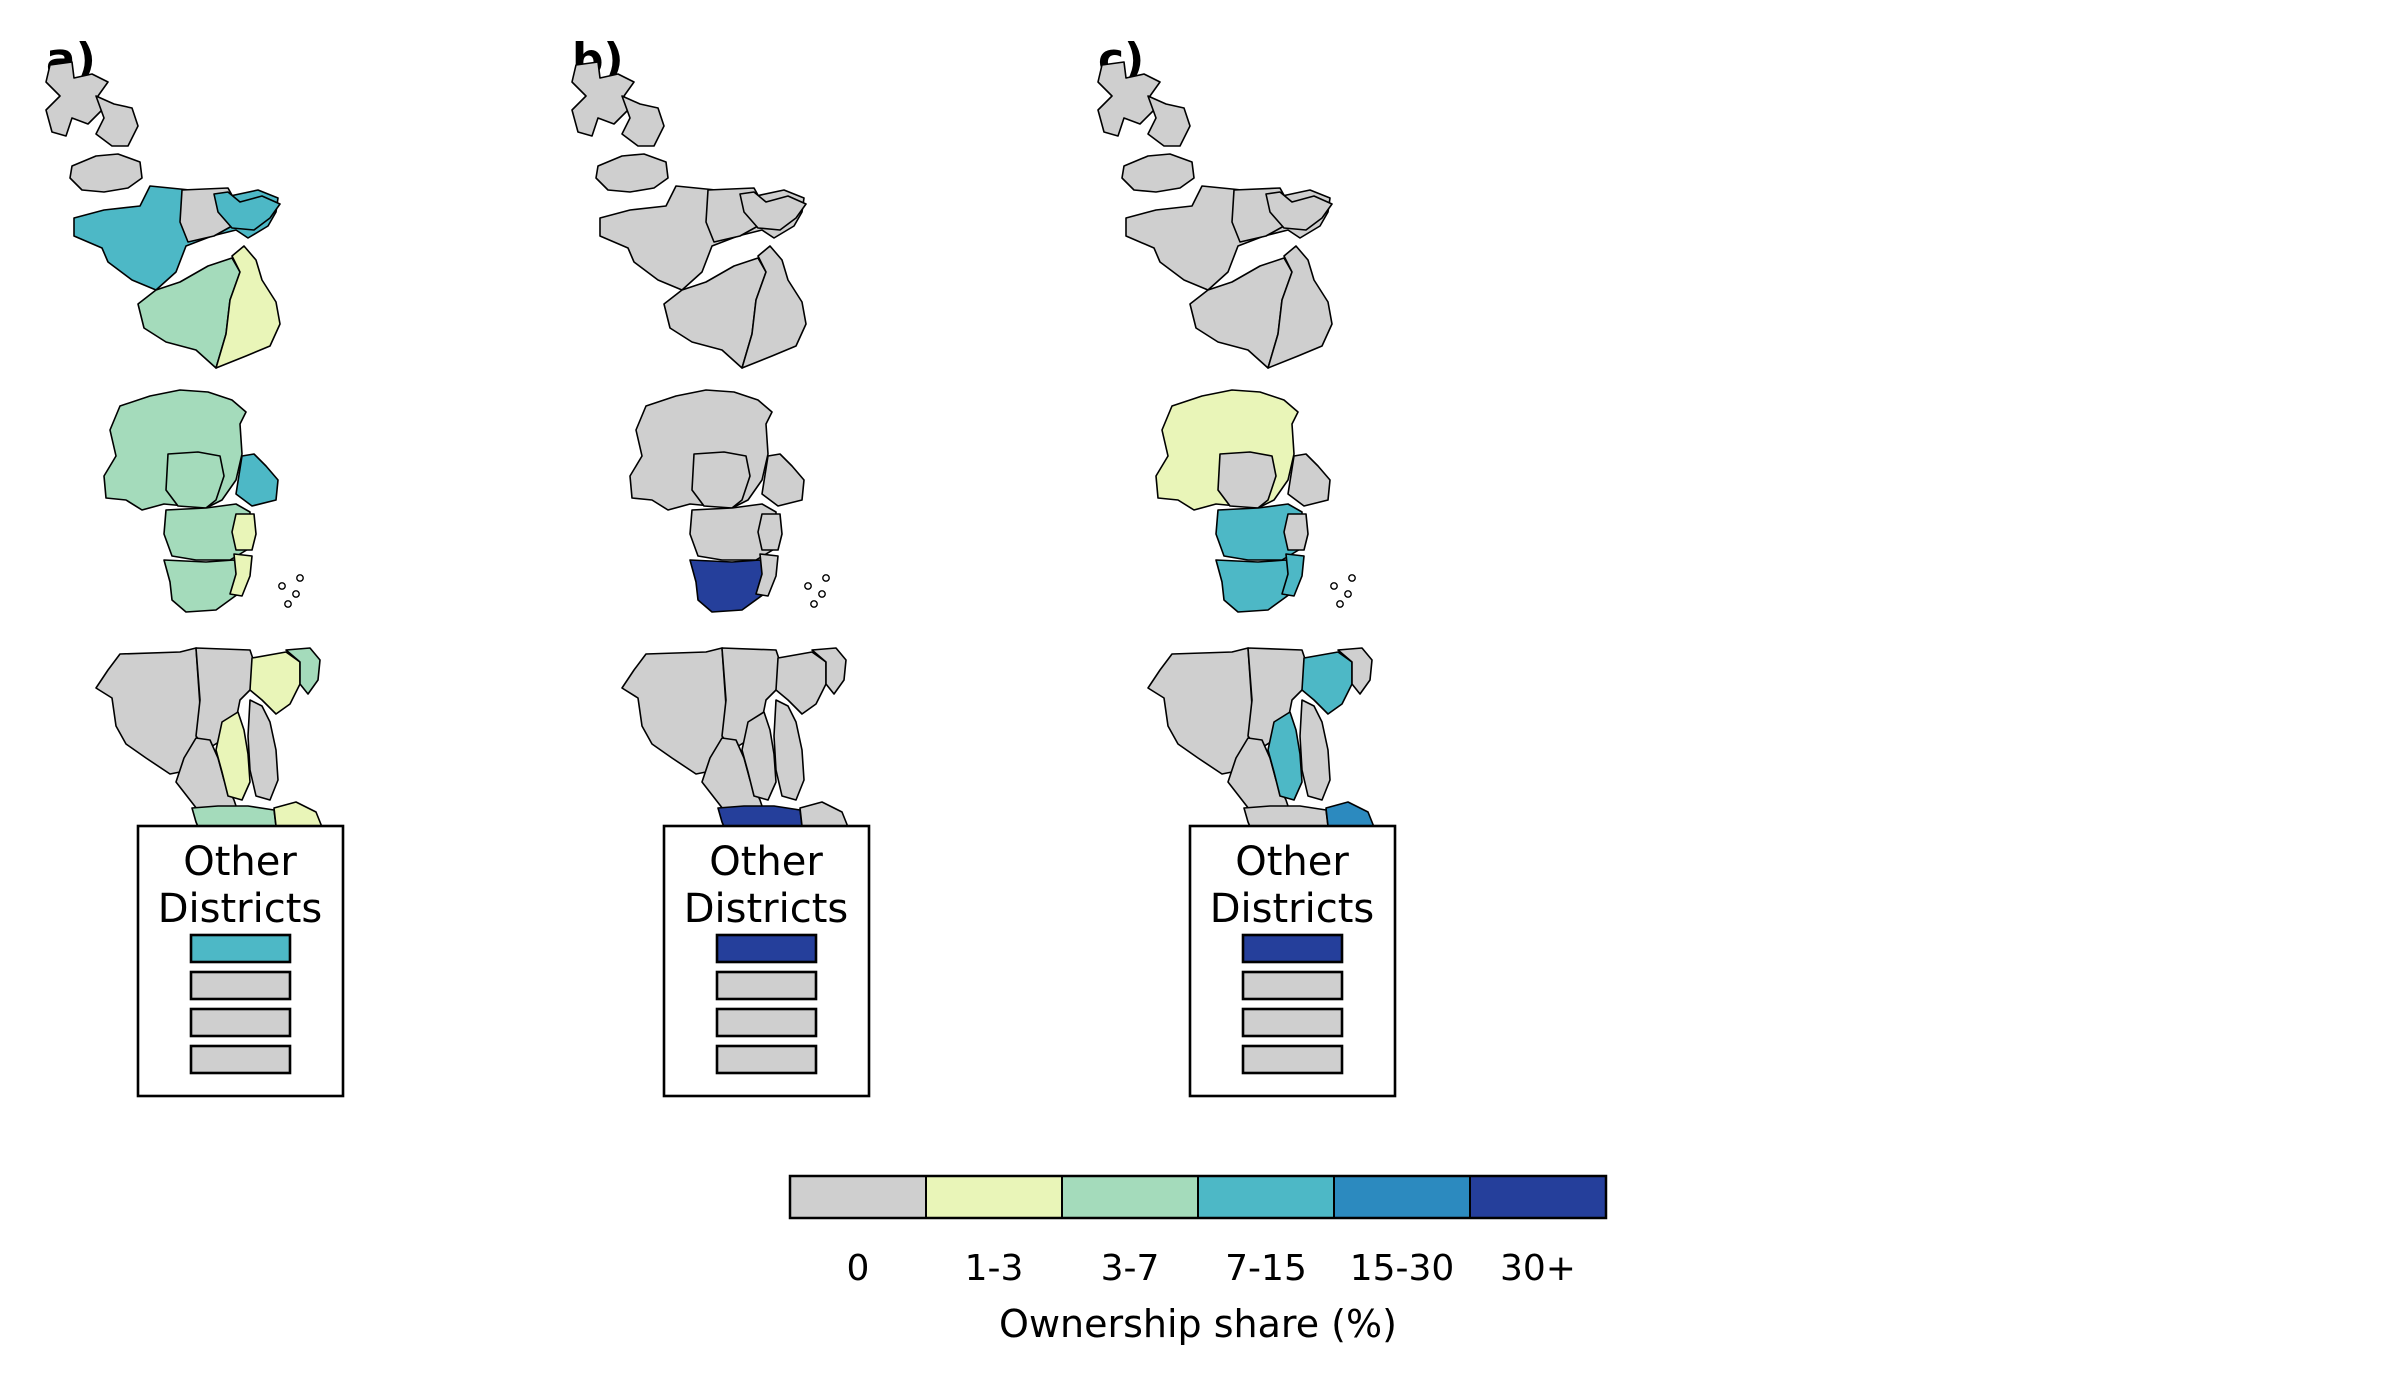  What do you see at coordinates (1198, 1324) in the screenshot?
I see `colorbar-axis-label: Ownership share (%)` at bounding box center [1198, 1324].